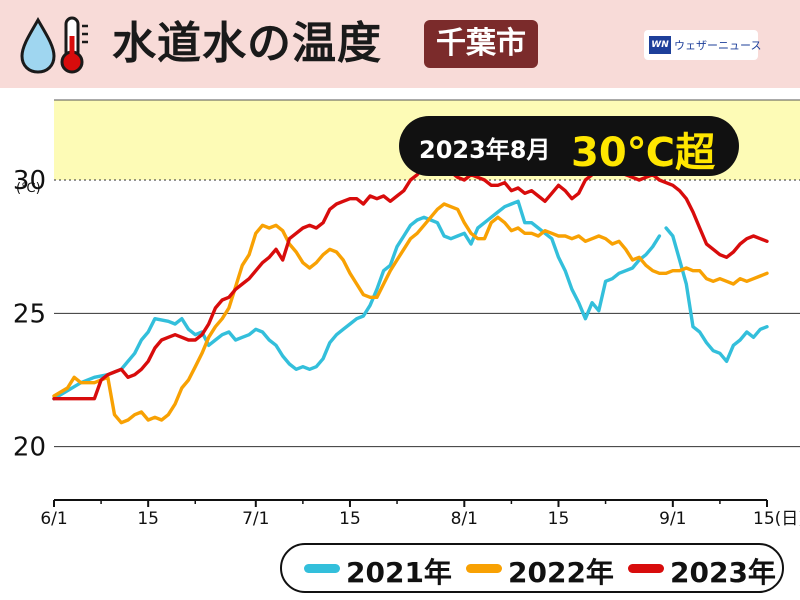 The height and width of the screenshot is (600, 800). I want to click on logo-text: ウェザーニュース, so click(718, 45).